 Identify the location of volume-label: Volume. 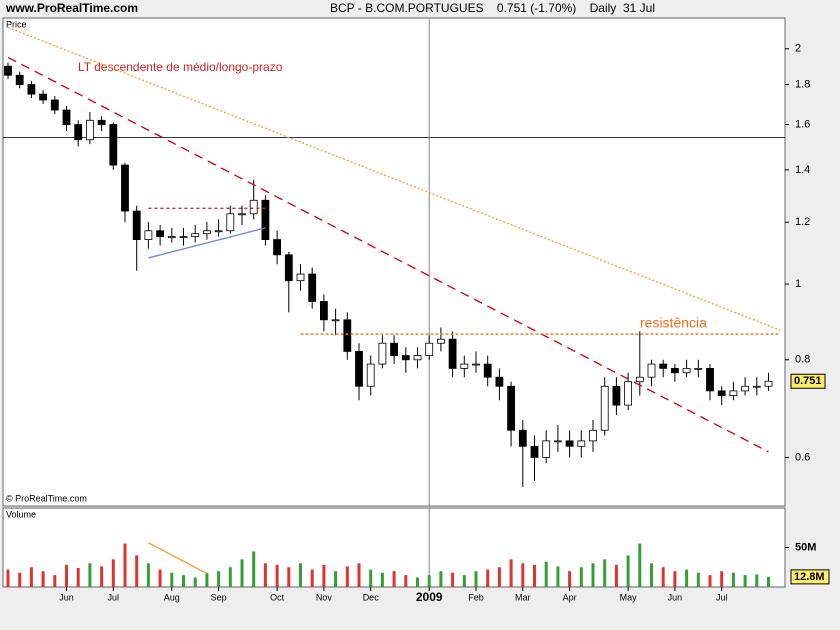
(21, 514).